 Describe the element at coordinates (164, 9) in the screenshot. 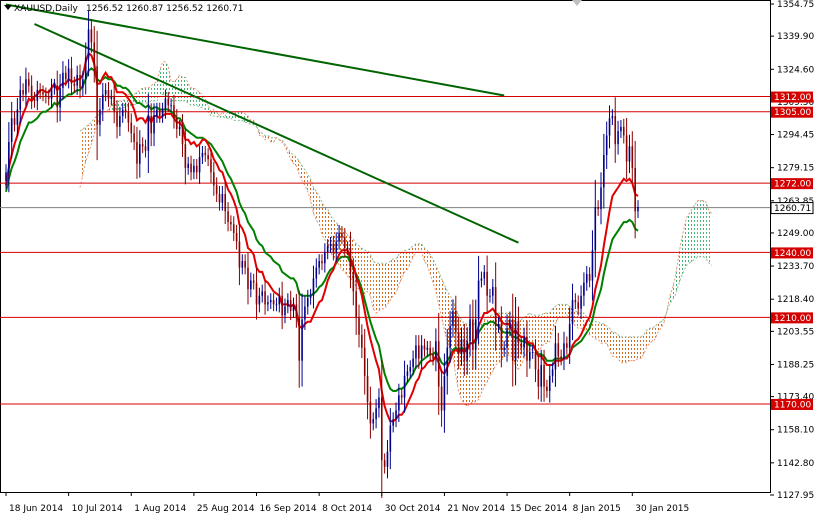

I see `ohlc-values: 1256.52 1260.87 1256.52 1260.71` at that location.